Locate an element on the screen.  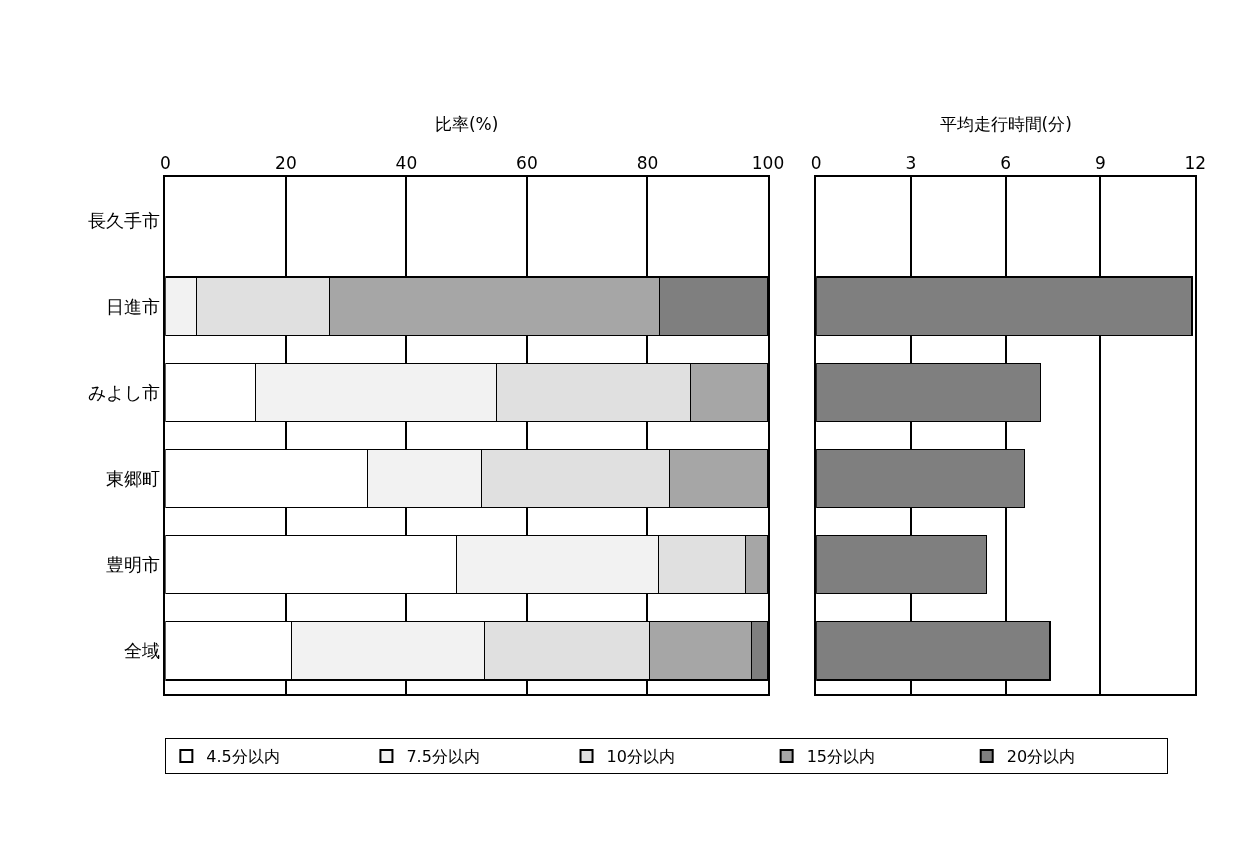
y-tick-label: 日進市 is located at coordinates (133, 306).